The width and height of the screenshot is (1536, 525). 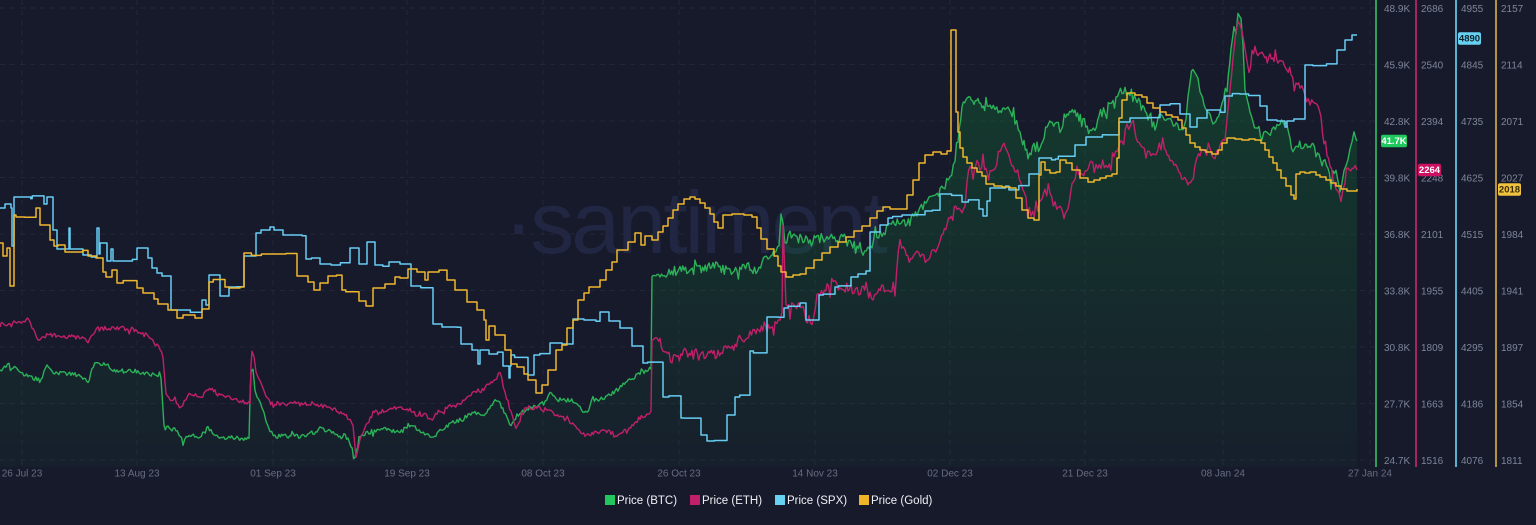 I want to click on svg-text: 33.8K, so click(x=1397, y=292).